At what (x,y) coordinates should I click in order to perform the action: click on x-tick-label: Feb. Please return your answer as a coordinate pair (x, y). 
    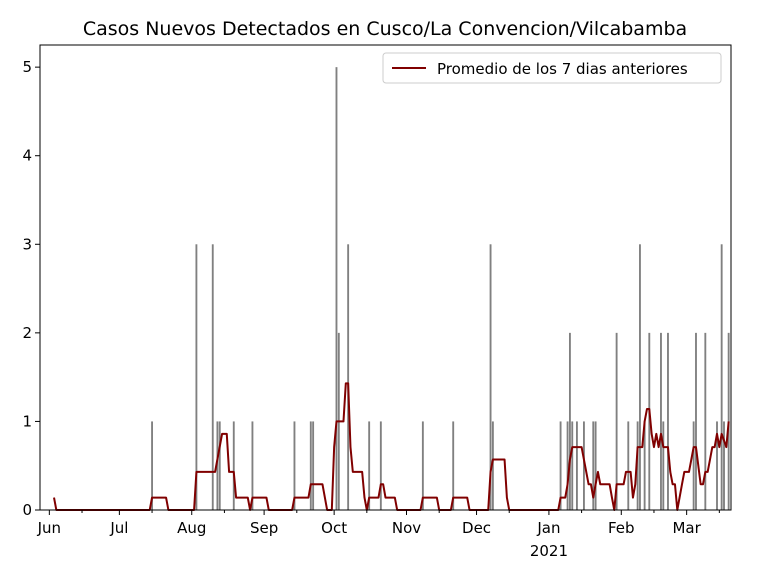
    Looking at the image, I should click on (621, 528).